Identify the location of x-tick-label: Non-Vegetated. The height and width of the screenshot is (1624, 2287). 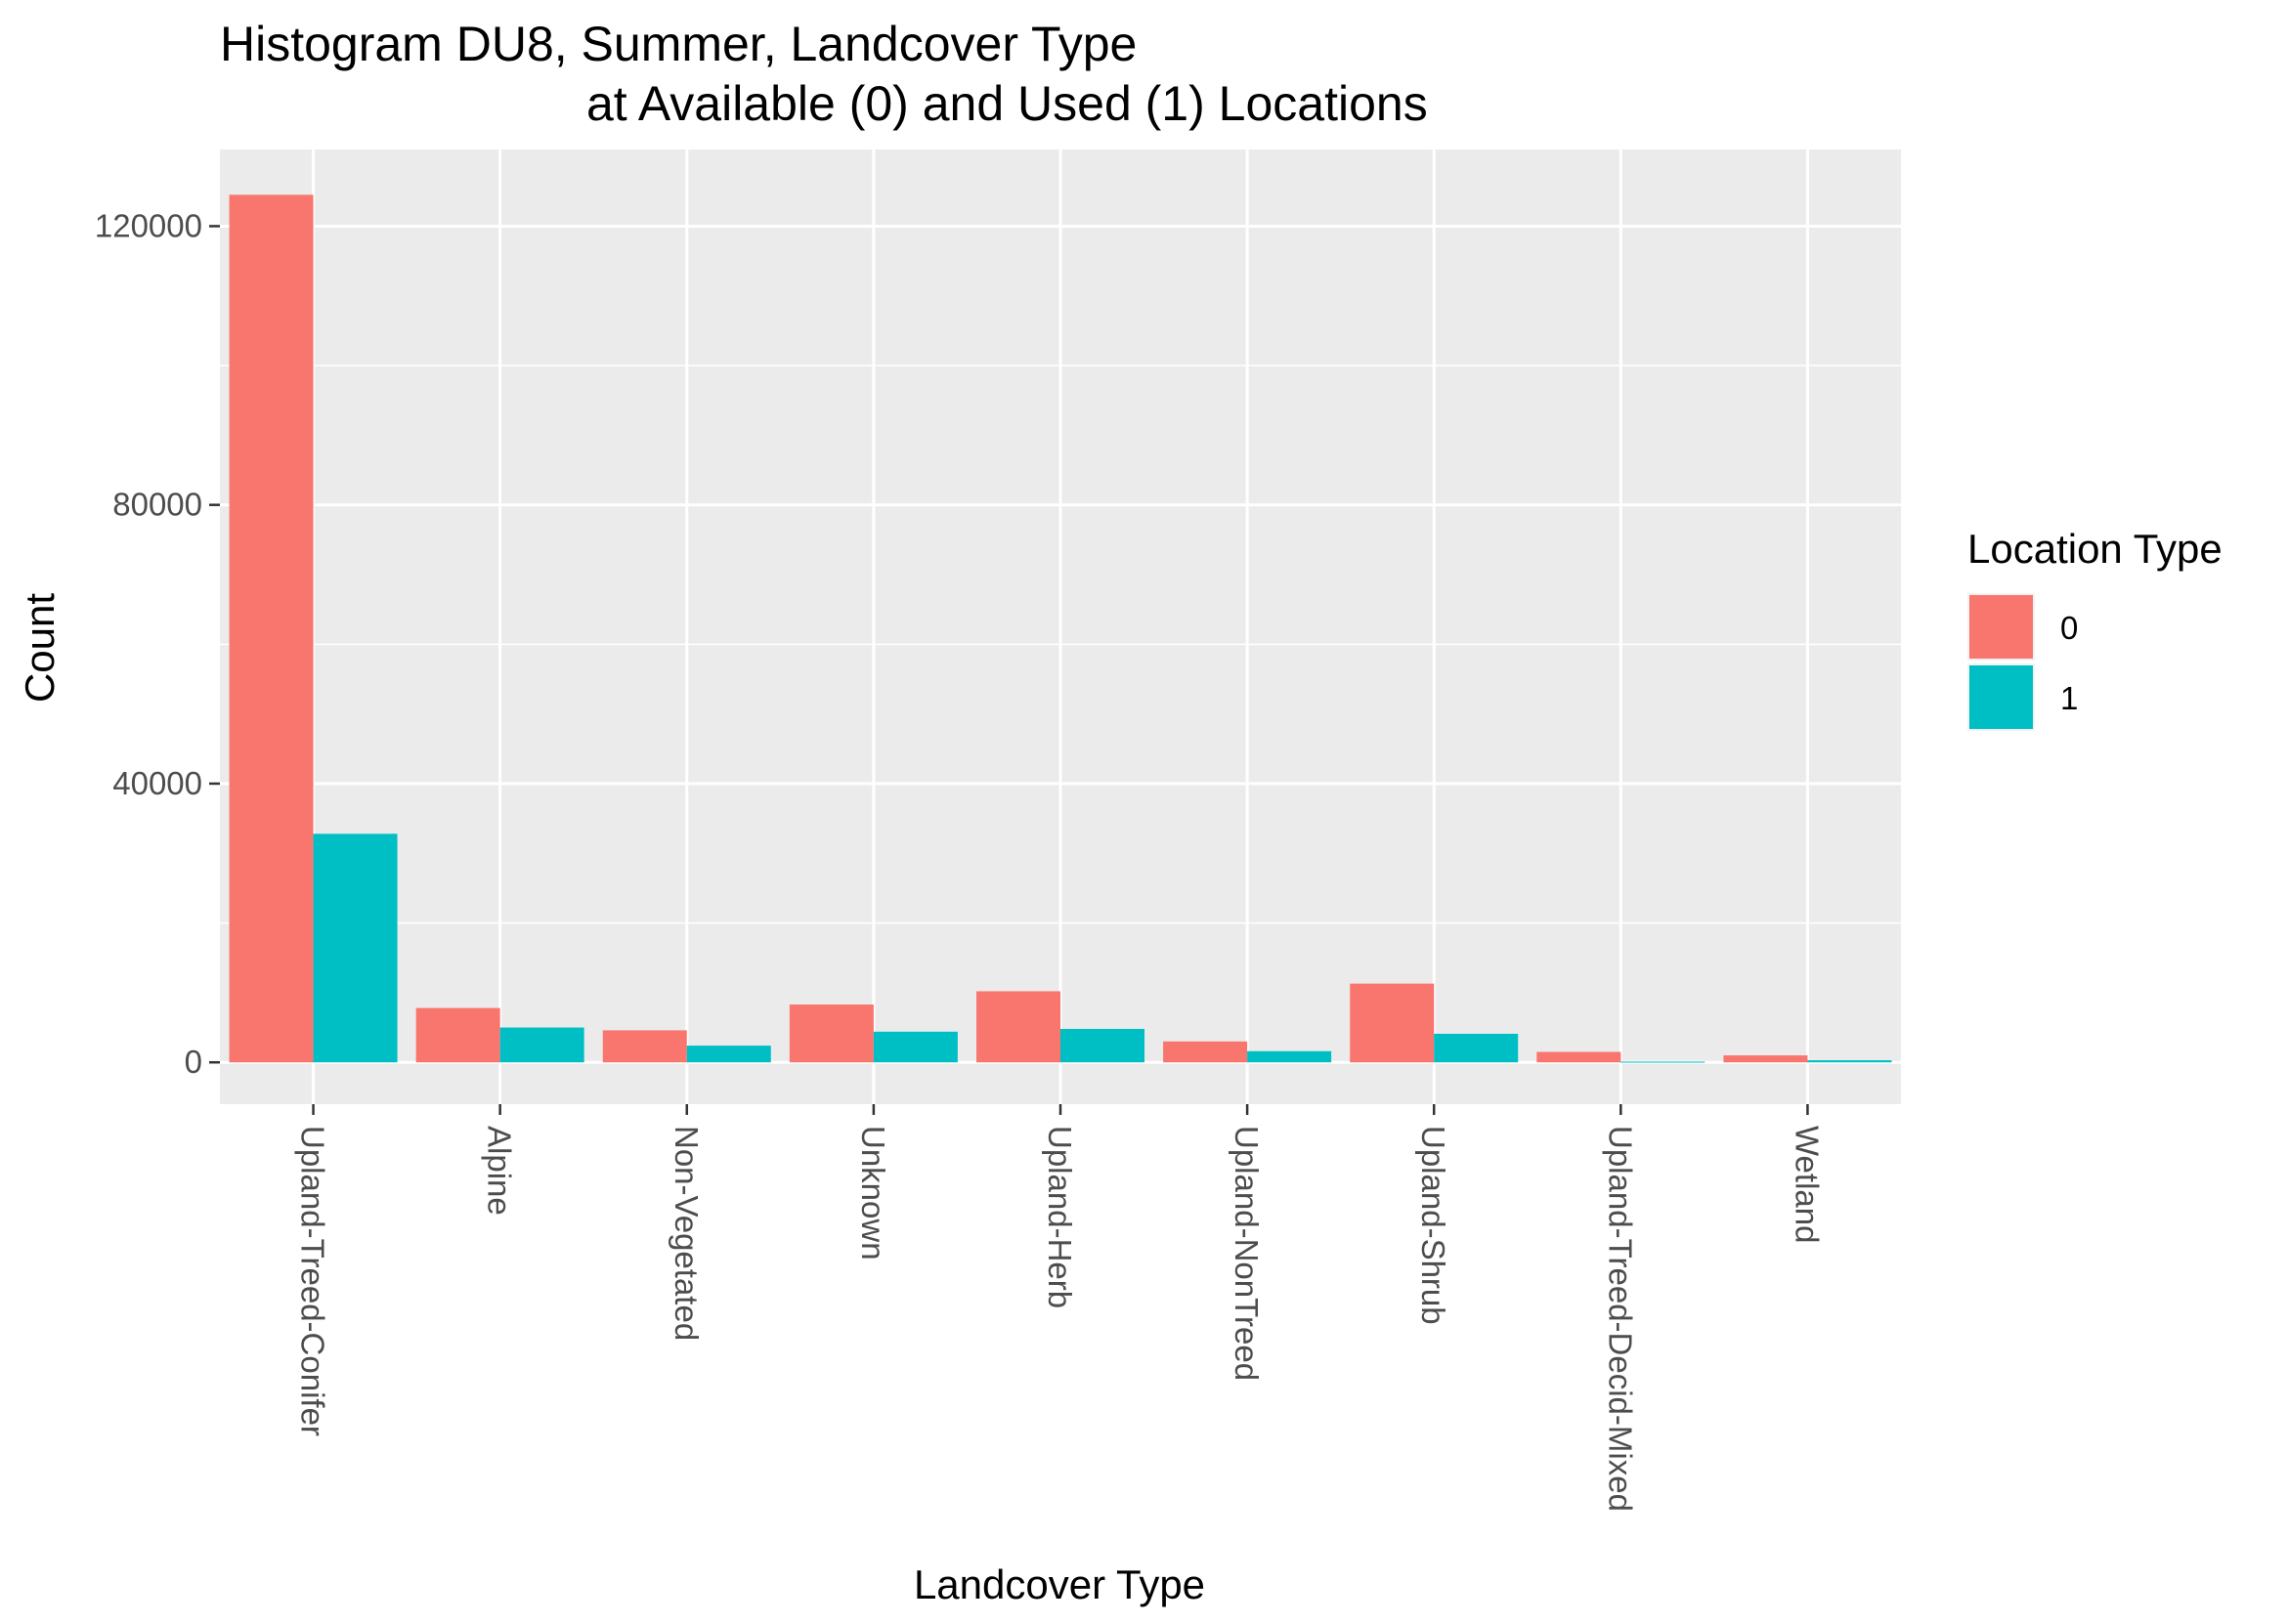
(687, 1233).